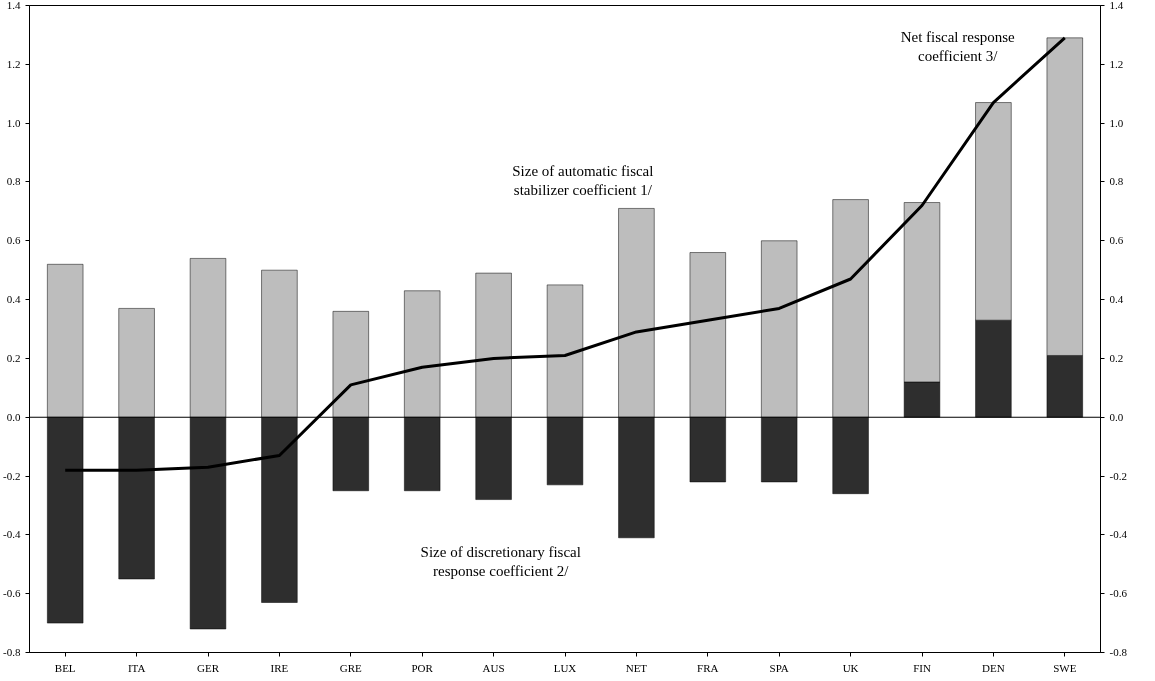  What do you see at coordinates (351, 667) in the screenshot?
I see `x-tick-label: GRE` at bounding box center [351, 667].